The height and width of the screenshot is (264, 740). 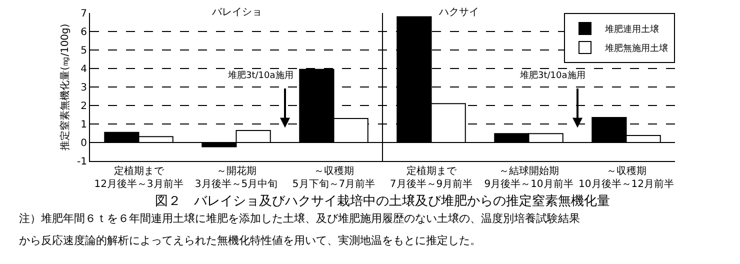 What do you see at coordinates (236, 12) in the screenshot?
I see `annotation: バレイショ` at bounding box center [236, 12].